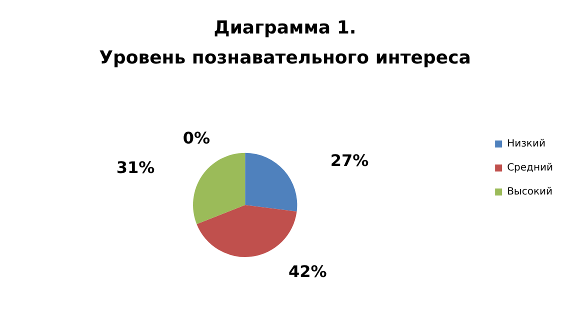  What do you see at coordinates (196, 138) in the screenshot?
I see `text: 0%` at bounding box center [196, 138].